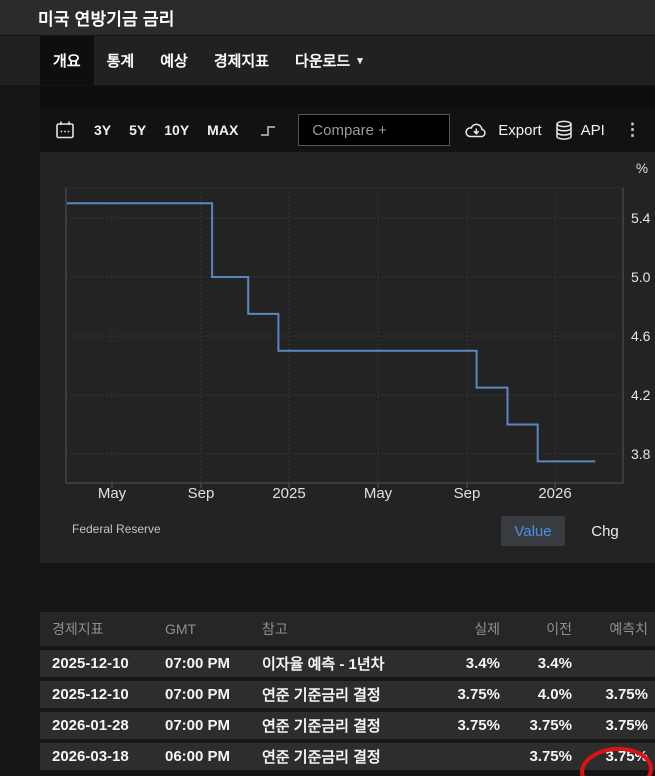 The height and width of the screenshot is (776, 655). What do you see at coordinates (327, 18) in the screenshot?
I see `page-header: 미국 연방기금 금리` at bounding box center [327, 18].